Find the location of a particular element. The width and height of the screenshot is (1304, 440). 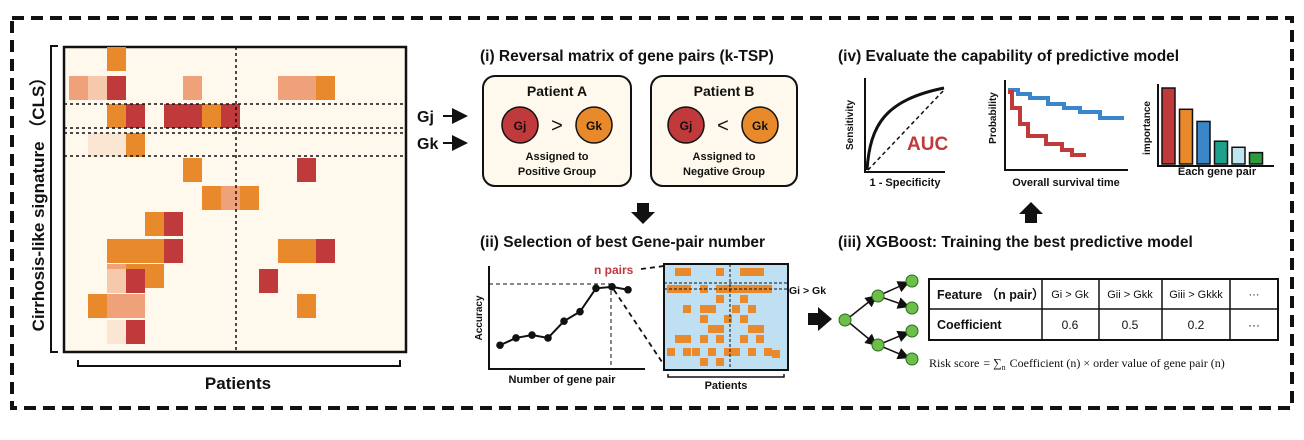

table-header-cell: ··· is located at coordinates (1254, 295).